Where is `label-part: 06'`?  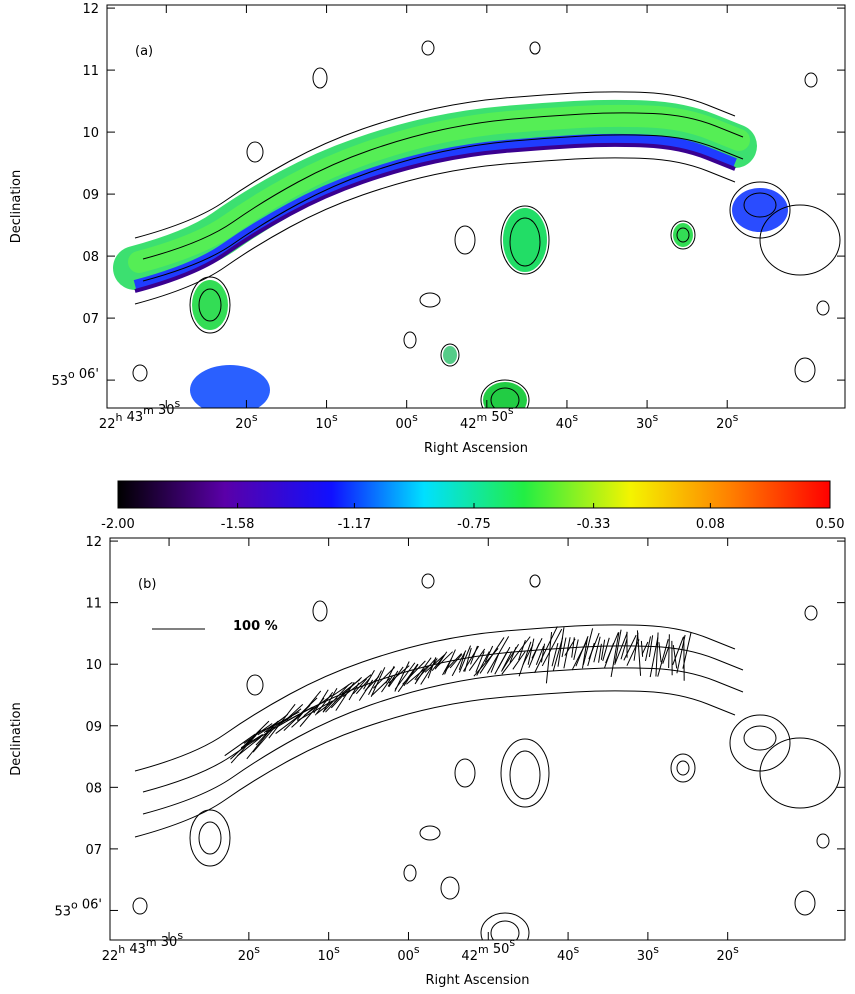 label-part: 06' is located at coordinates (90, 904).